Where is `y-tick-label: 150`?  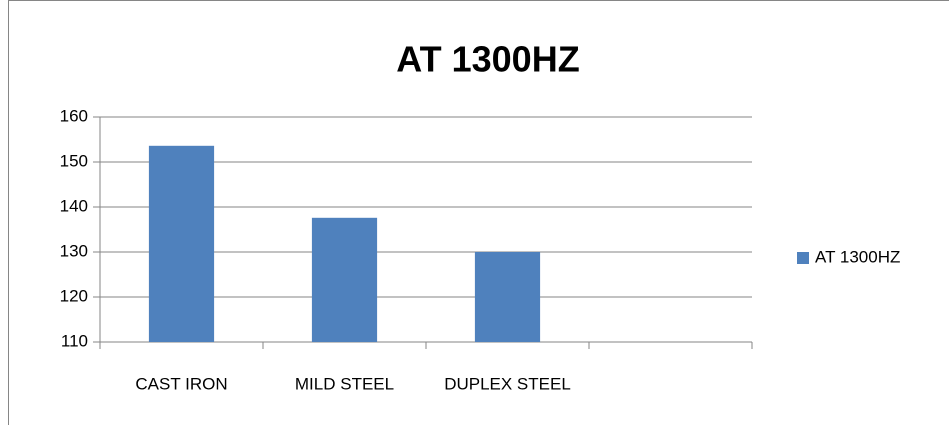
y-tick-label: 150 is located at coordinates (74, 160).